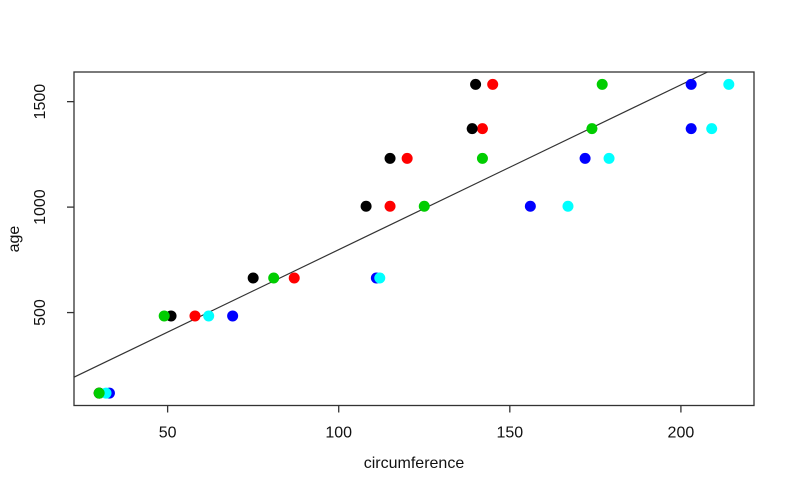  Describe the element at coordinates (338, 433) in the screenshot. I see `x-tick-label: 100` at that location.